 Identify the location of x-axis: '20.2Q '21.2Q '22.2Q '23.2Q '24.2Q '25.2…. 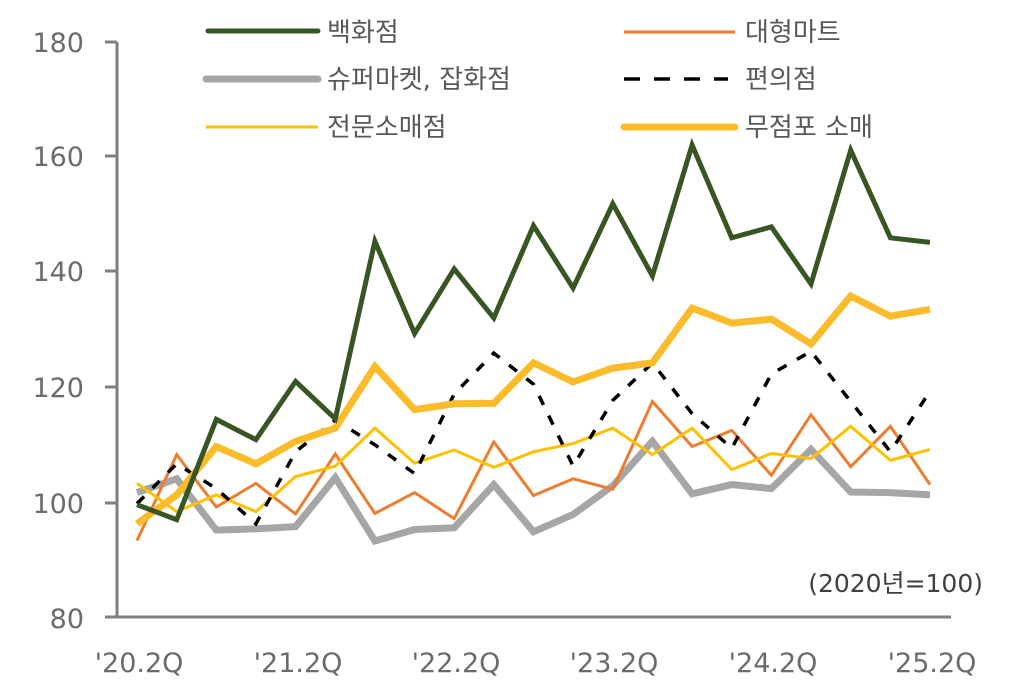
(536, 647).